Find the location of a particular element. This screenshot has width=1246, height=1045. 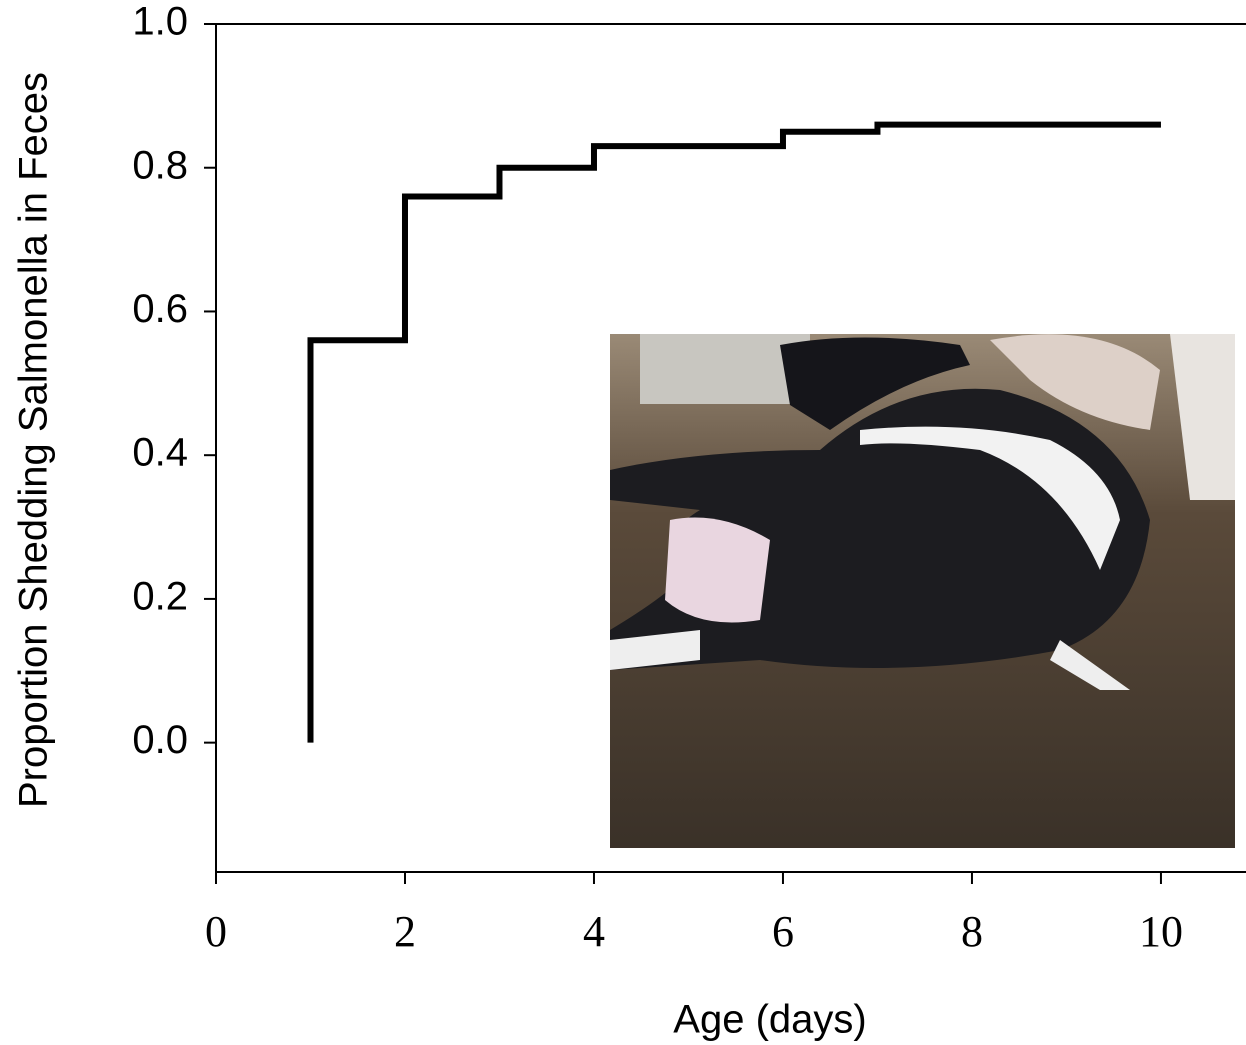

y-axis-label: Proportion Shedding Salmonella in Feces is located at coordinates (34, 440).